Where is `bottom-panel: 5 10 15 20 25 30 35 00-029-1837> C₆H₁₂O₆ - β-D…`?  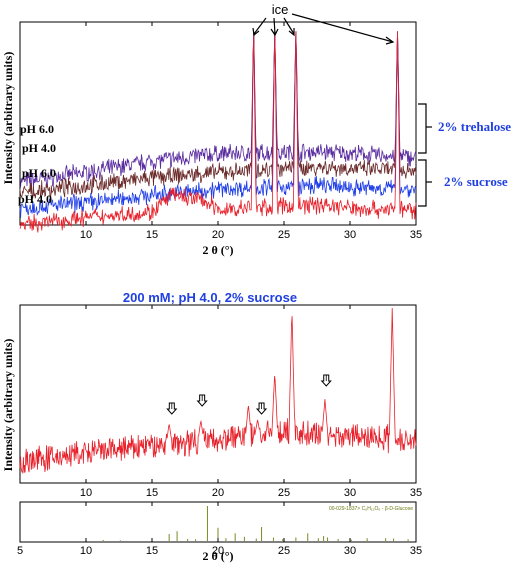
bottom-panel: 5 10 15 20 25 30 35 00-029-1837> C₆H₁₂O₆ - β-D… is located at coordinates (219, 532).